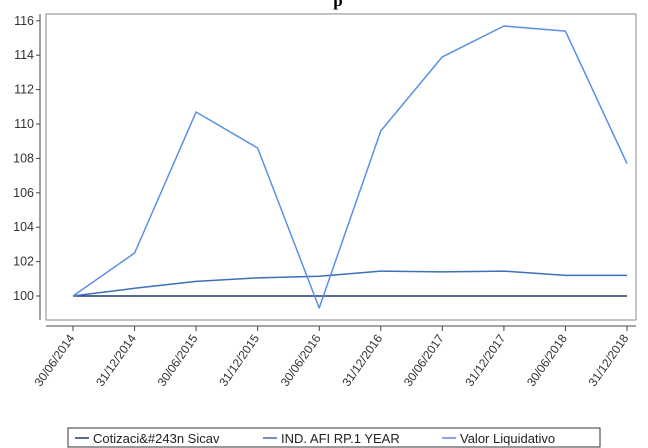 The height and width of the screenshot is (448, 648). What do you see at coordinates (27, 167) in the screenshot?
I see `y-axis: 100 102 104 106 108 110 112 114 116` at bounding box center [27, 167].